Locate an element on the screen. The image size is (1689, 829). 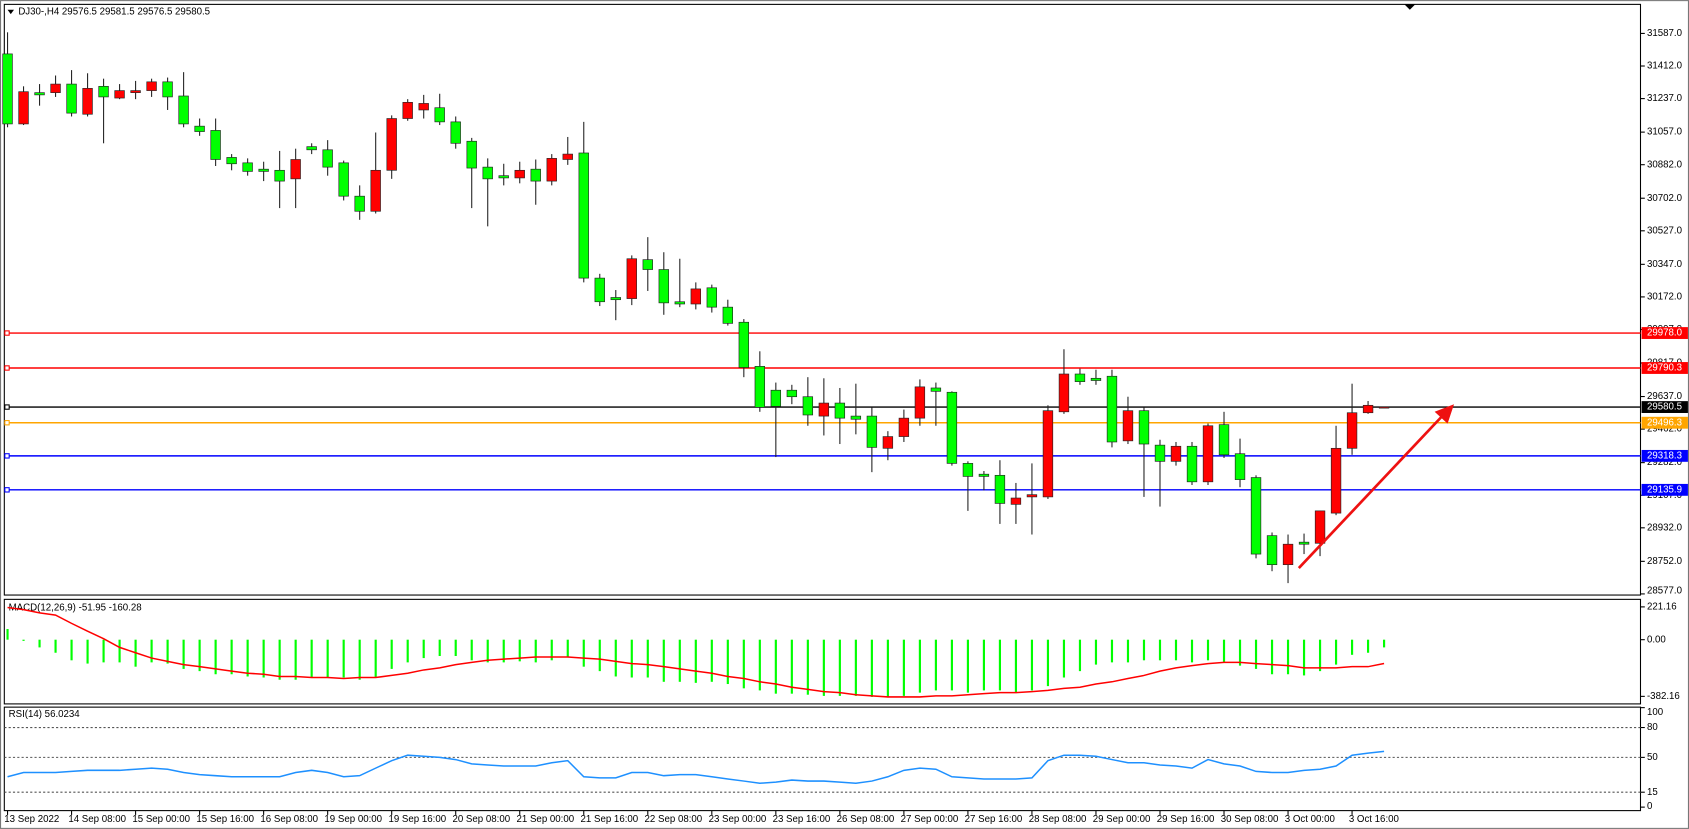
y-tick-label: 0 is located at coordinates (1650, 806).